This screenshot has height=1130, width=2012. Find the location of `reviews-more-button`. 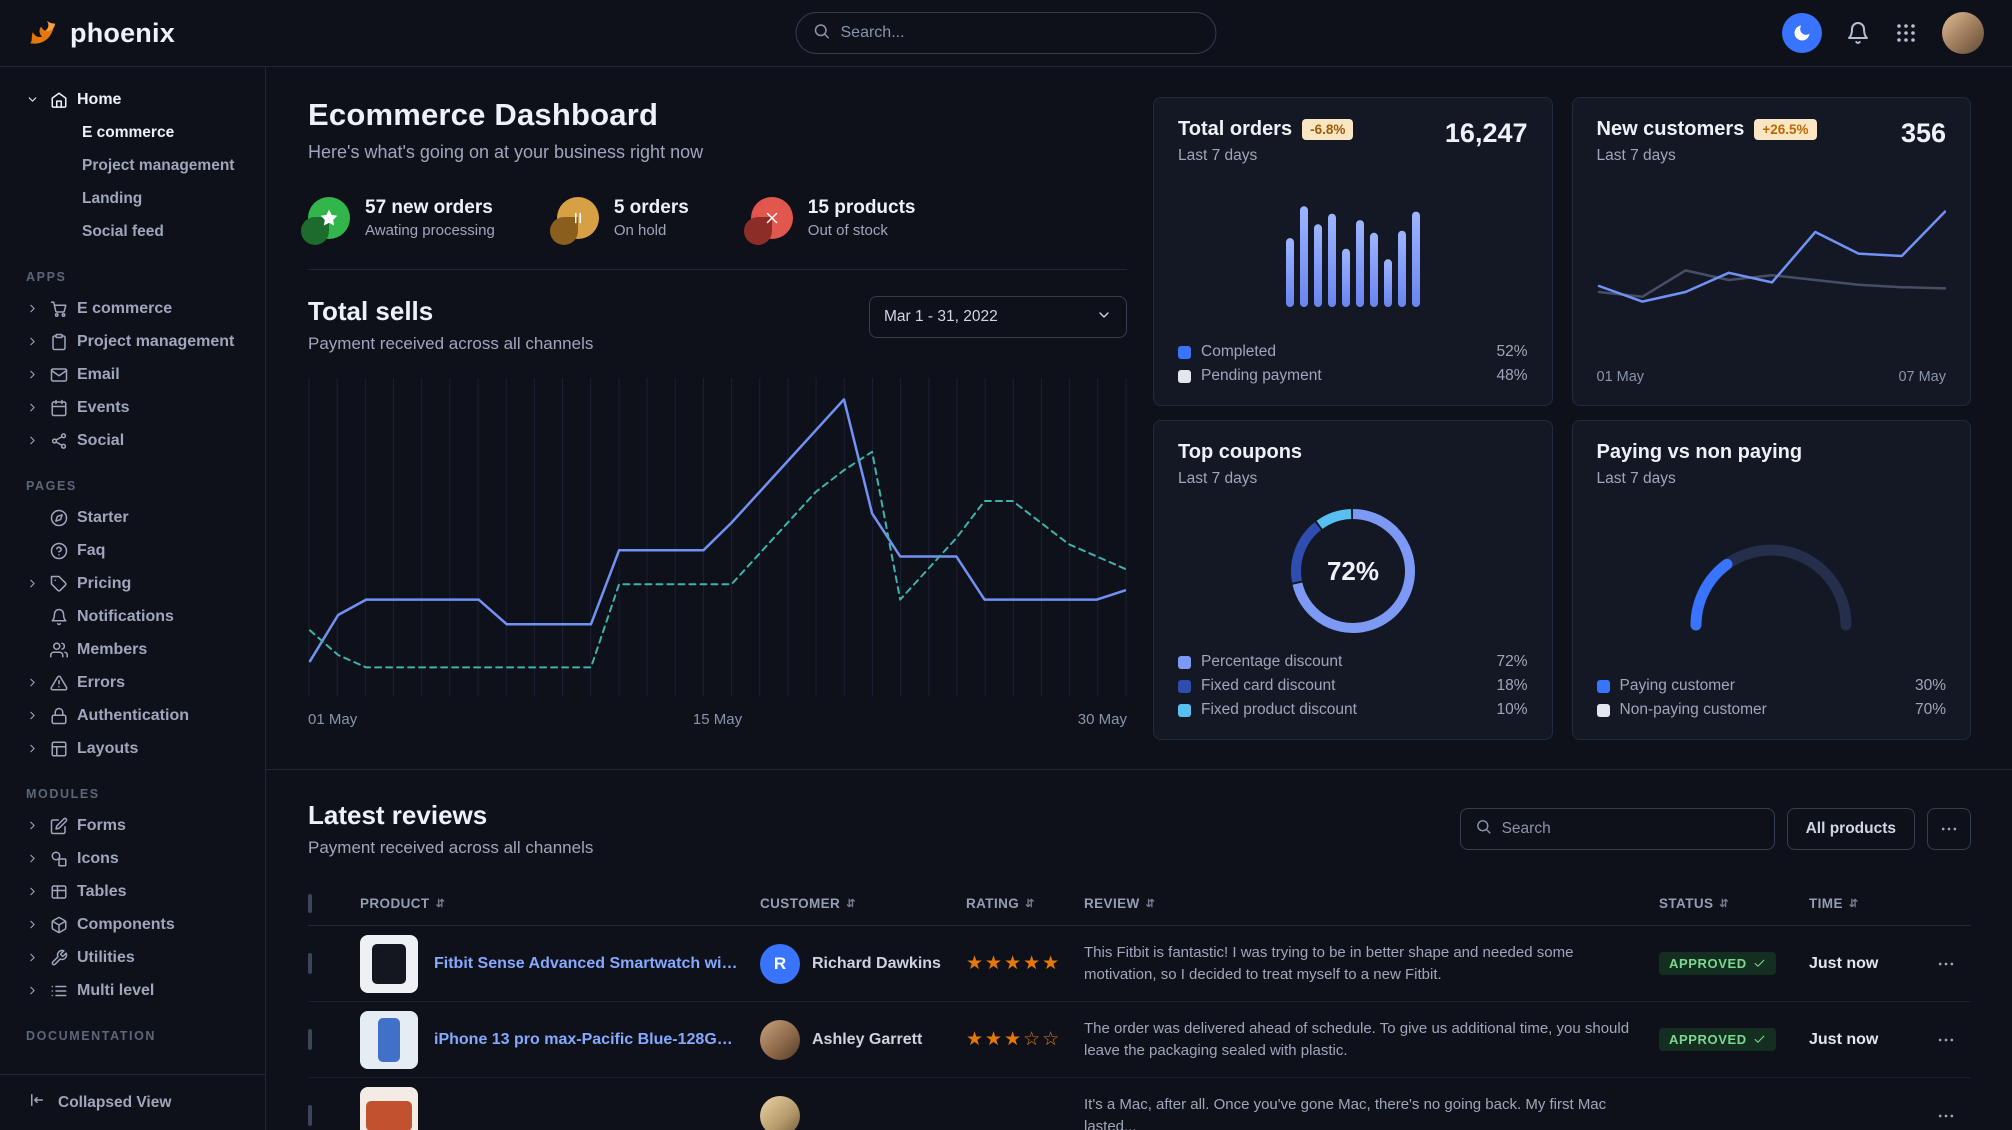

reviews-more-button is located at coordinates (1949, 829).